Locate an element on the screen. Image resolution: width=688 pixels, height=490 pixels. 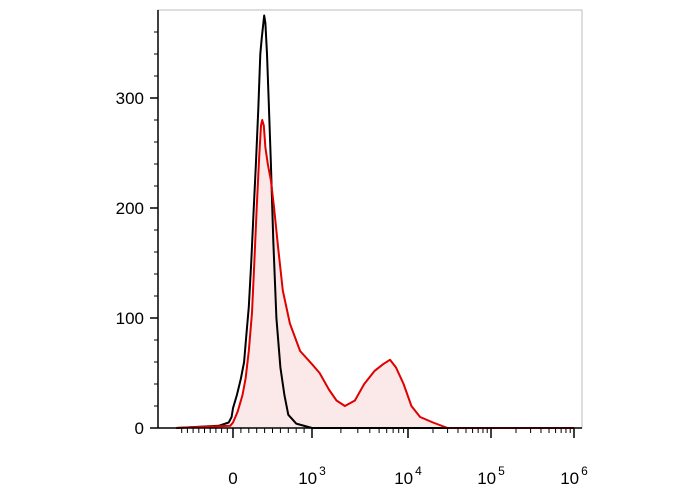
y-tick-label: 200 is located at coordinates (130, 208).